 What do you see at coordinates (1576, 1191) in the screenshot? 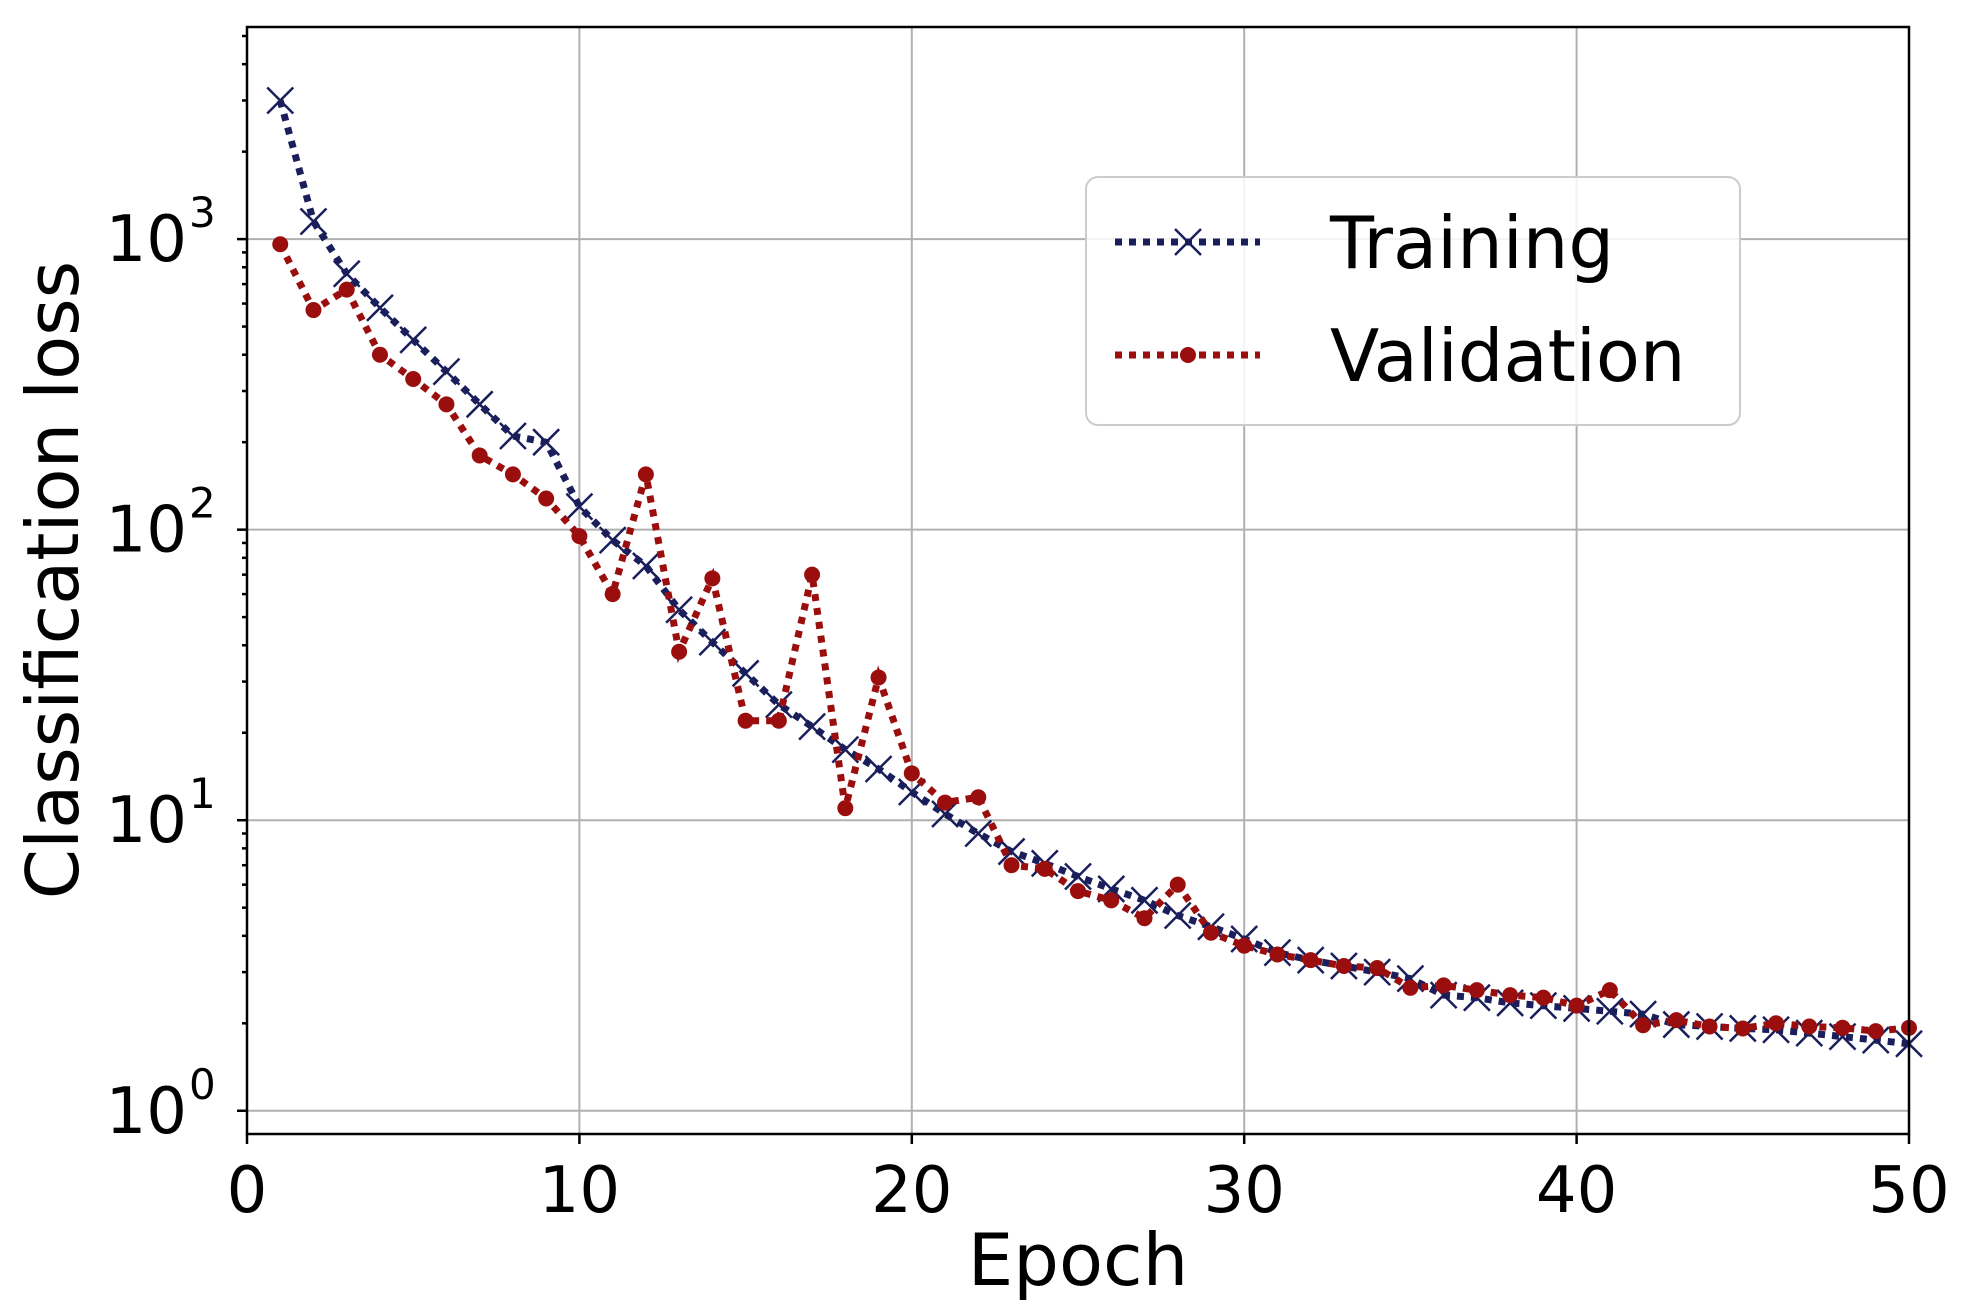
I see `x-tick-label: 40` at bounding box center [1576, 1191].